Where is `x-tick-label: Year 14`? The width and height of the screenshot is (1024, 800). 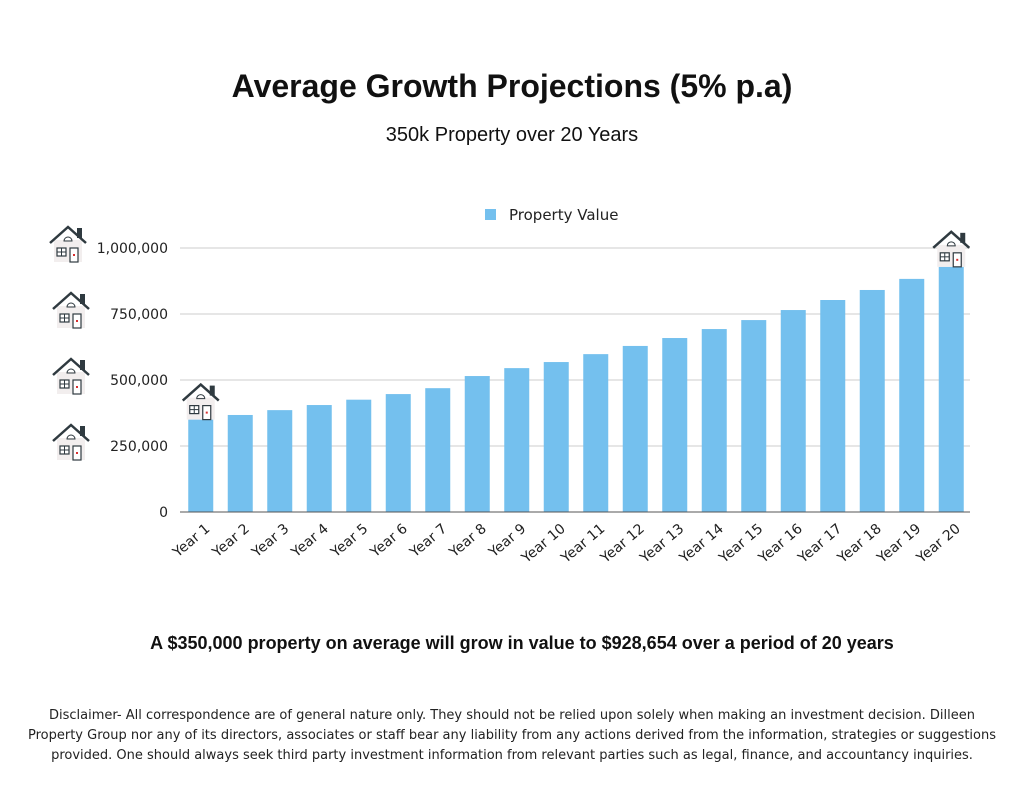 x-tick-label: Year 14 is located at coordinates (701, 544).